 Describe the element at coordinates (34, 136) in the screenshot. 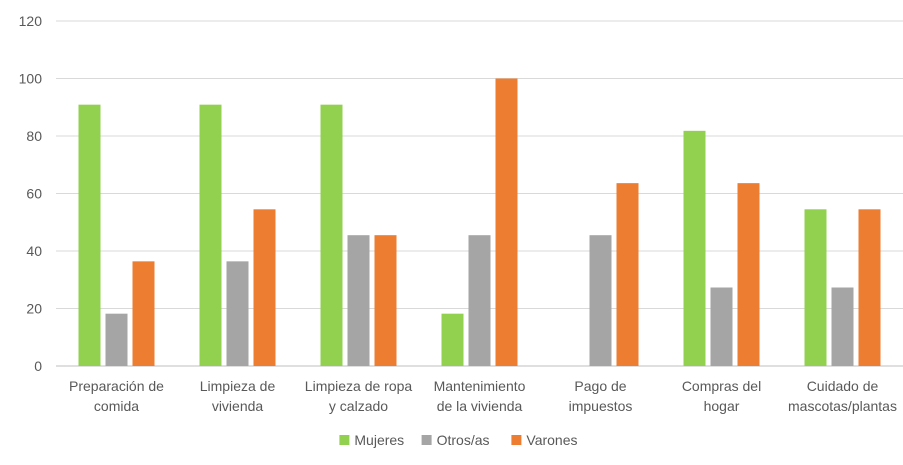

I see `y-tick-label: 80` at that location.